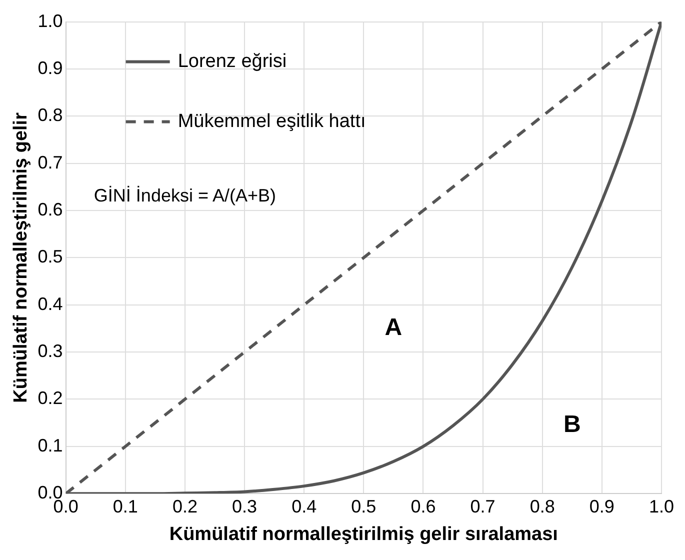 The height and width of the screenshot is (560, 685). I want to click on x-tick-label: 0.8, so click(542, 506).